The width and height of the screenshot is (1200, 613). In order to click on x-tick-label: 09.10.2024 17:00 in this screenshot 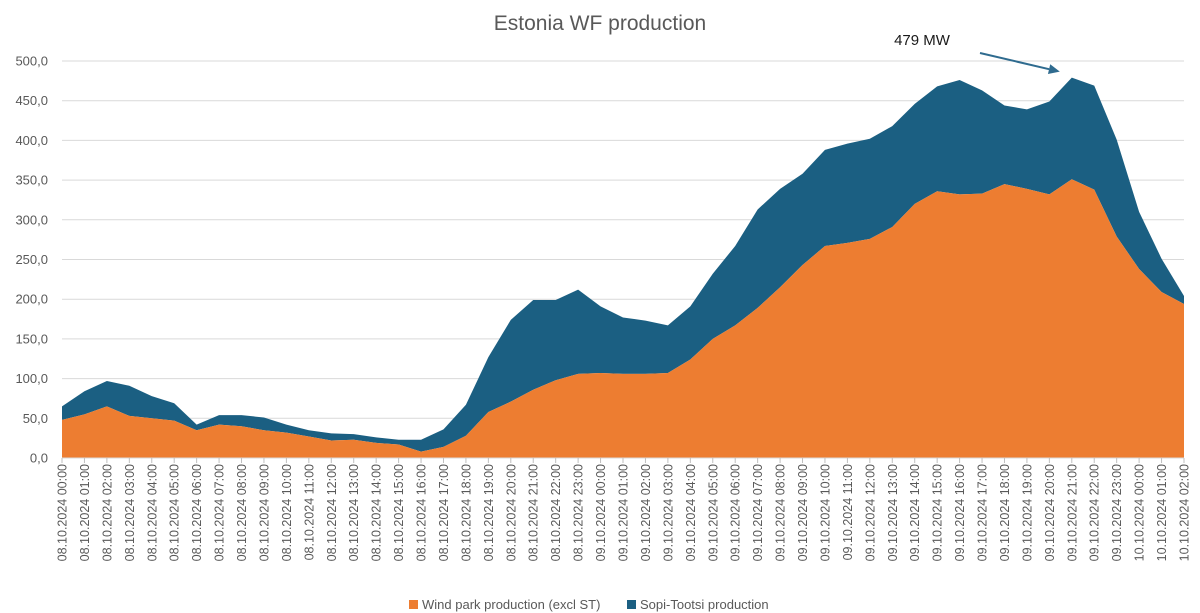, I will do `click(983, 512)`.